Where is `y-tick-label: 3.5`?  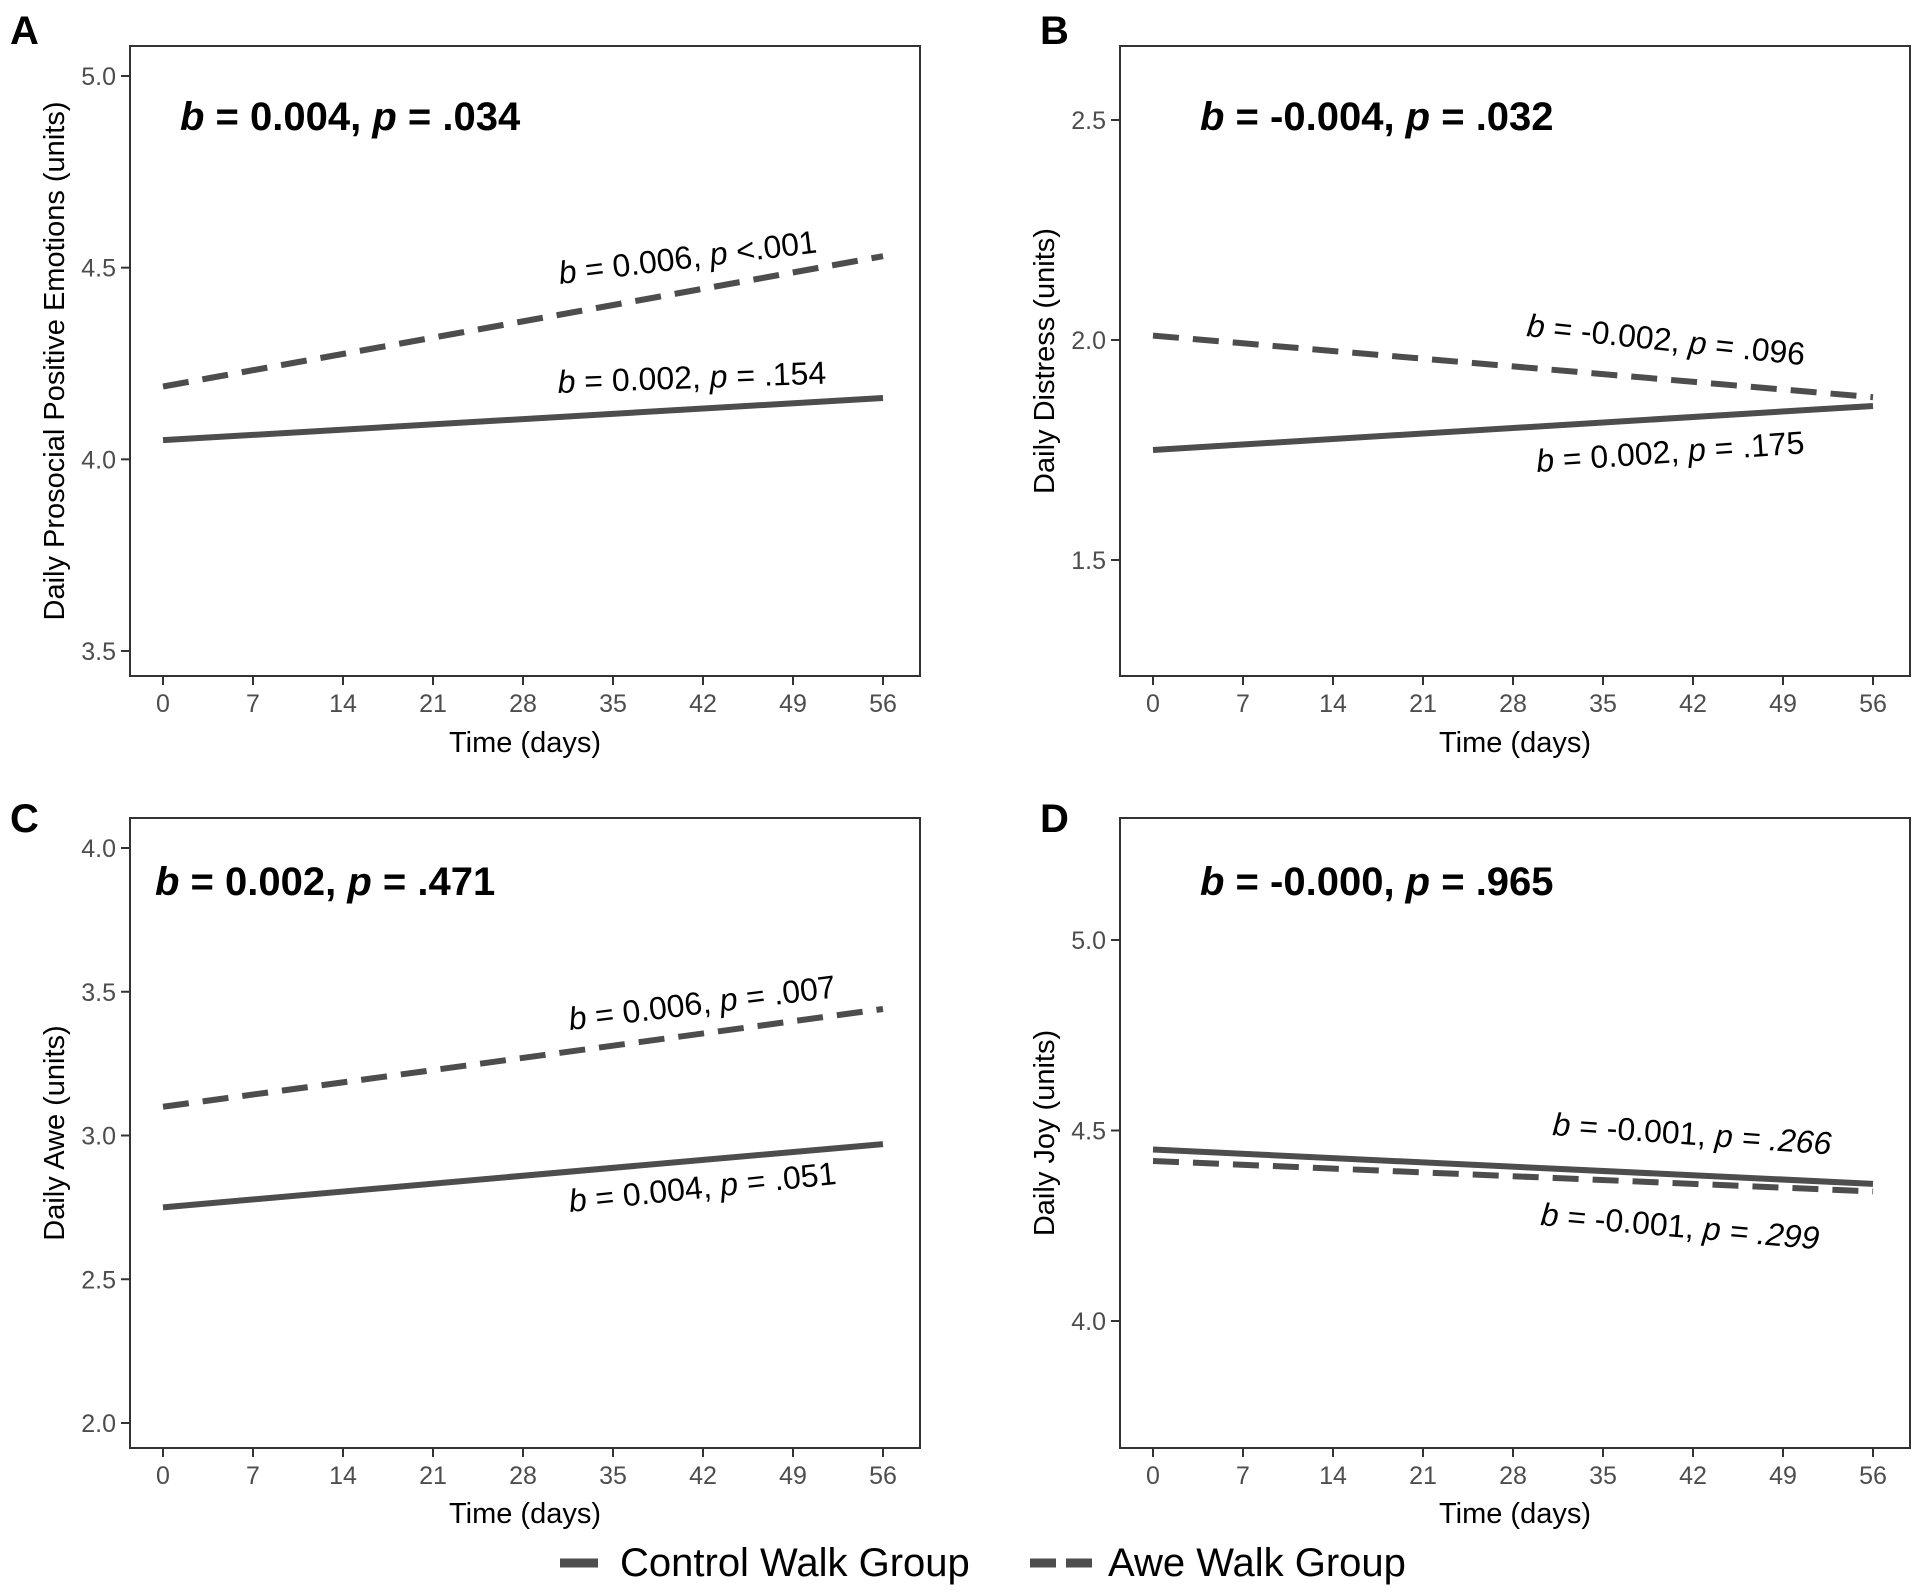 y-tick-label: 3.5 is located at coordinates (98, 652).